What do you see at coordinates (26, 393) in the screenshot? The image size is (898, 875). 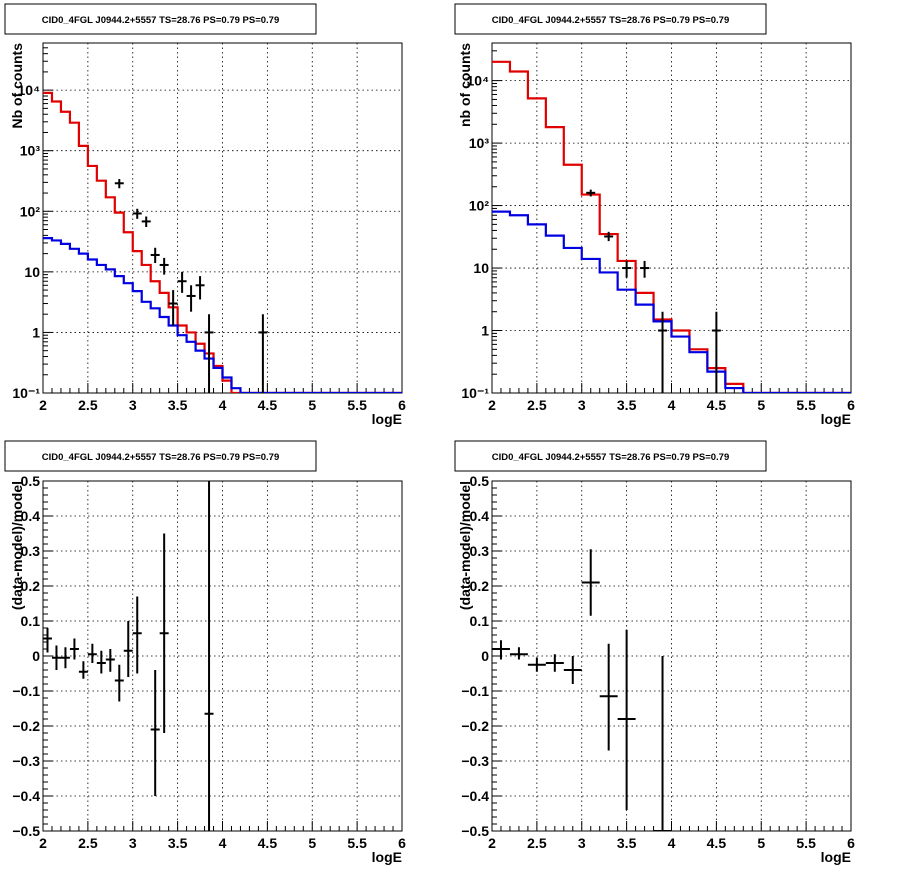 I see `y-tick-label: 10⁻¹` at bounding box center [26, 393].